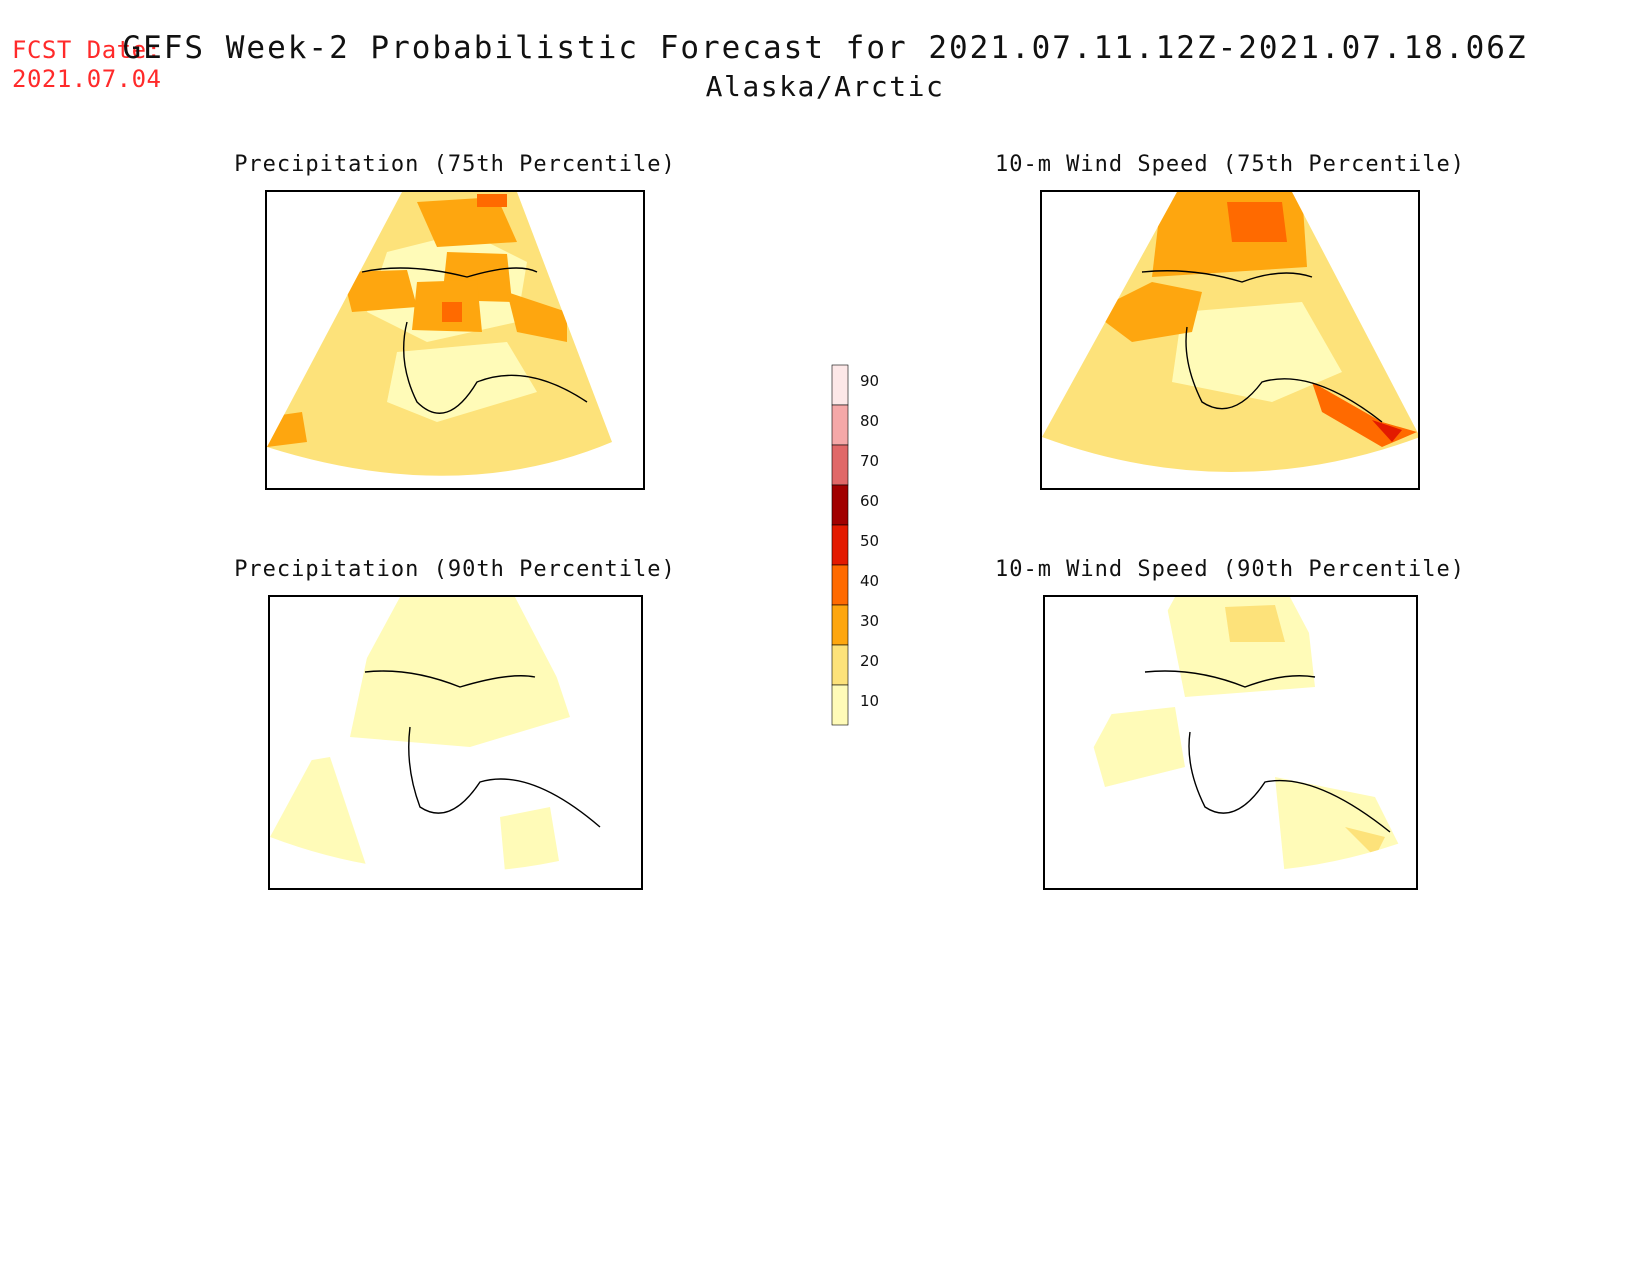  I want to click on panel-title-precip-90: Precipitation (90th Percentile), so click(455, 569).